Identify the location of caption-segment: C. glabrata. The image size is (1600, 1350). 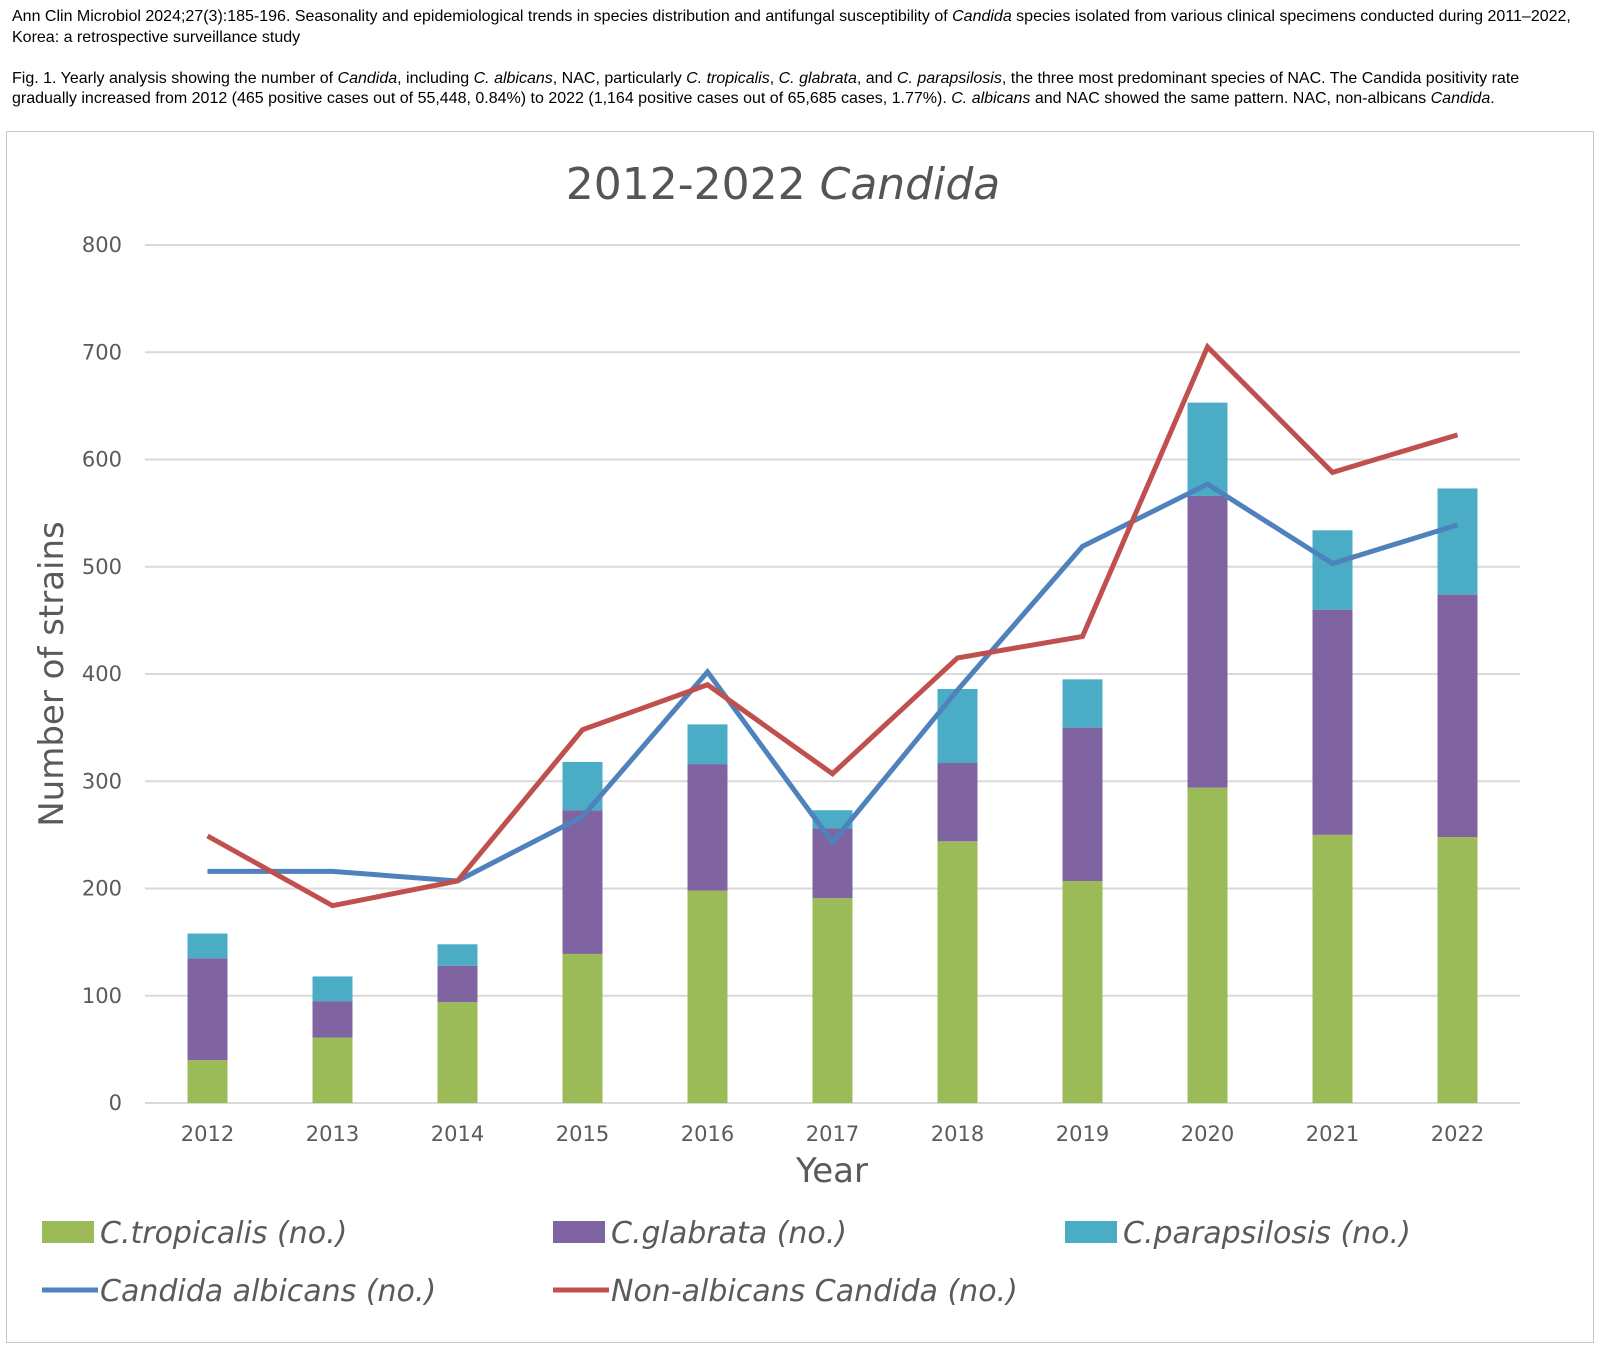
(817, 78).